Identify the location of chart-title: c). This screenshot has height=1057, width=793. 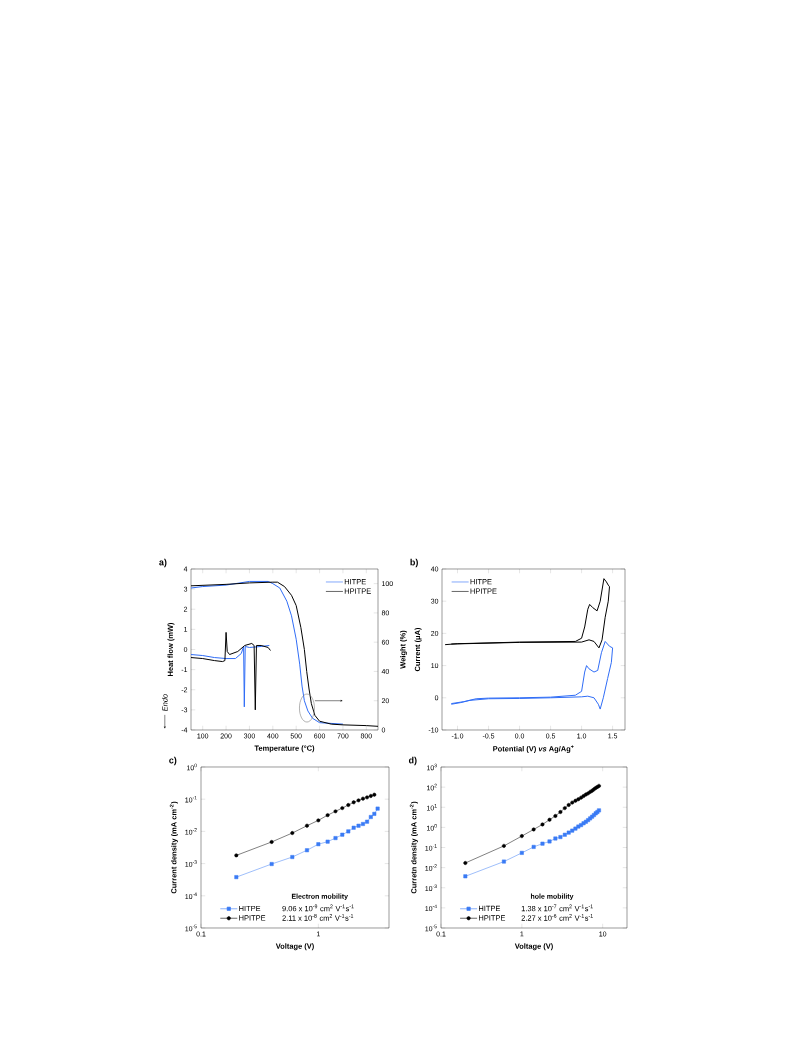
(173, 761).